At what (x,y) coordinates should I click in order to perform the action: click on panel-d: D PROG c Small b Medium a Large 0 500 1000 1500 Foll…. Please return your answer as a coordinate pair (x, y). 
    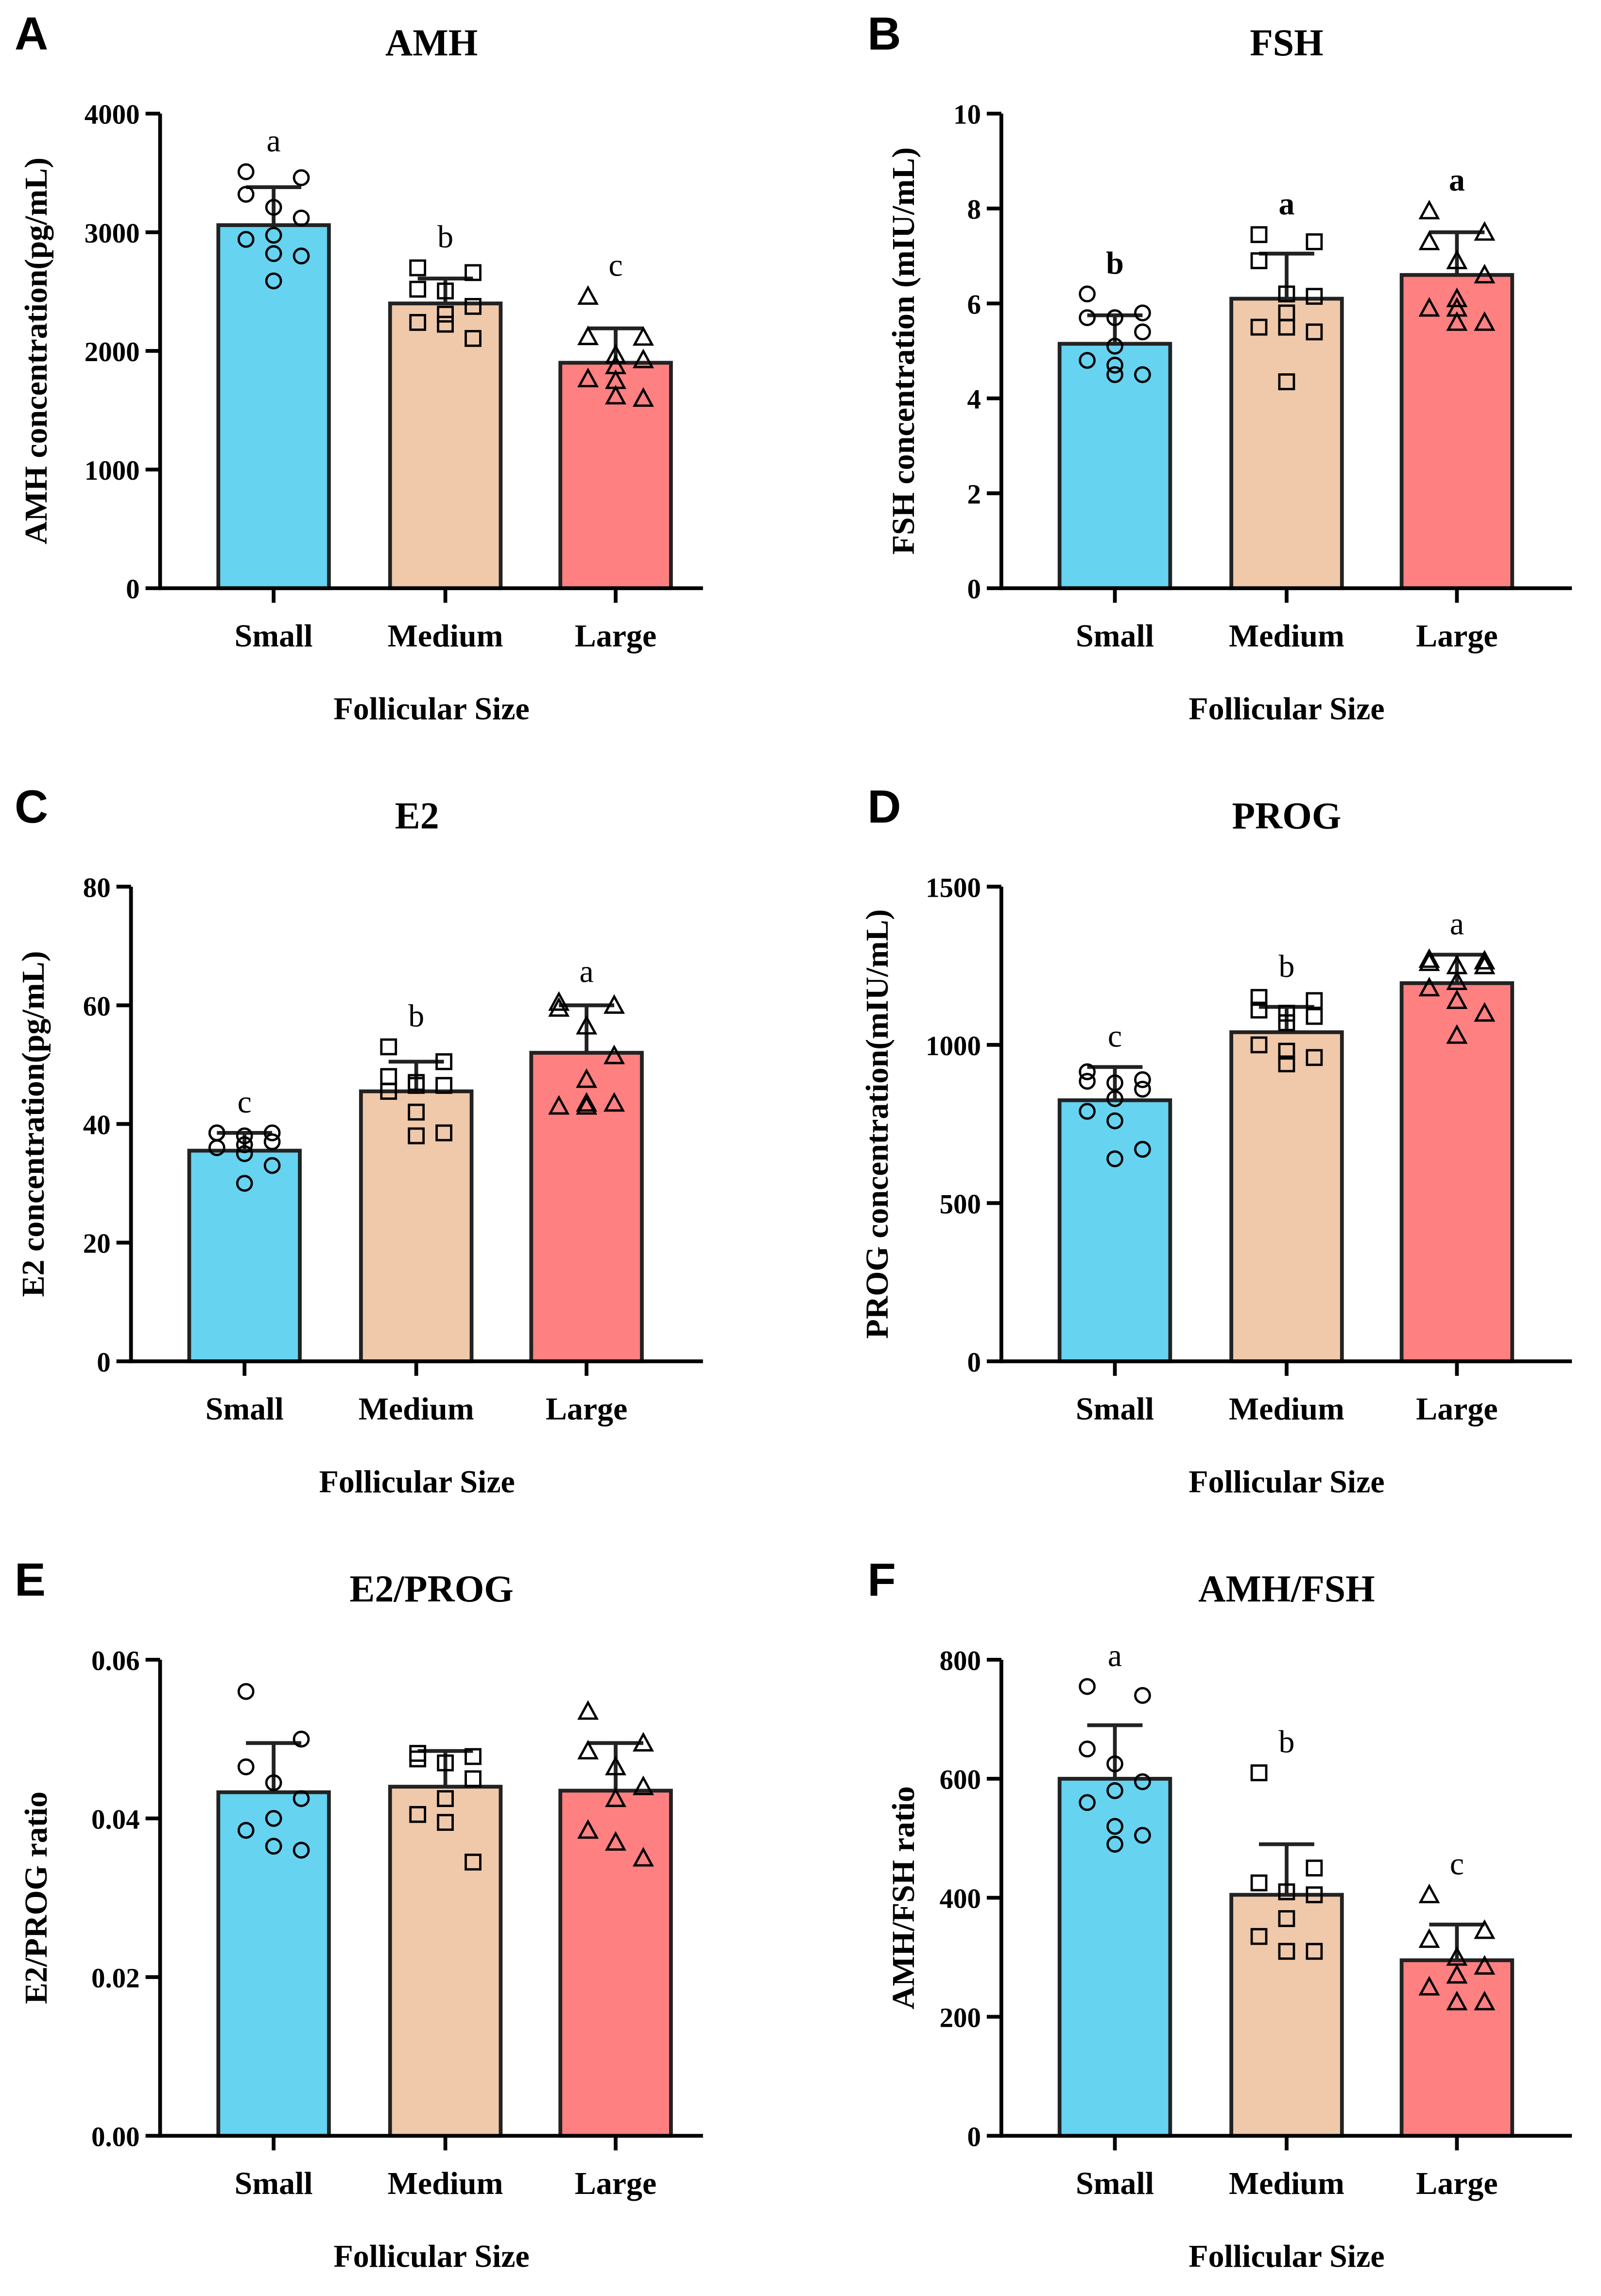
    Looking at the image, I should click on (1216, 1140).